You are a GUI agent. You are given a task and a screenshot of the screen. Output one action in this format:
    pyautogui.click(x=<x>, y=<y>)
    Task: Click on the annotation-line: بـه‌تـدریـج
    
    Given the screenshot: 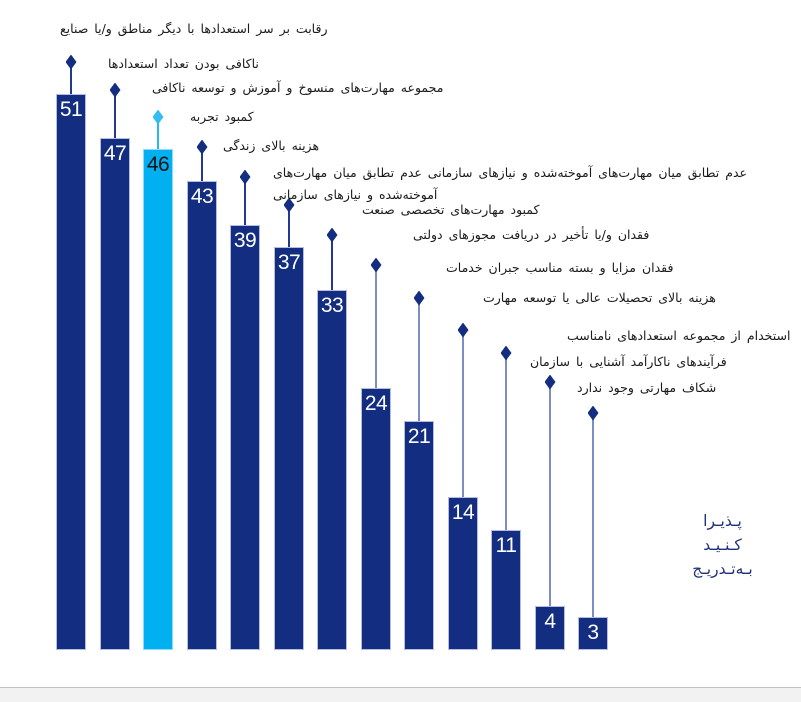 What is the action you would take?
    pyautogui.click(x=722, y=569)
    